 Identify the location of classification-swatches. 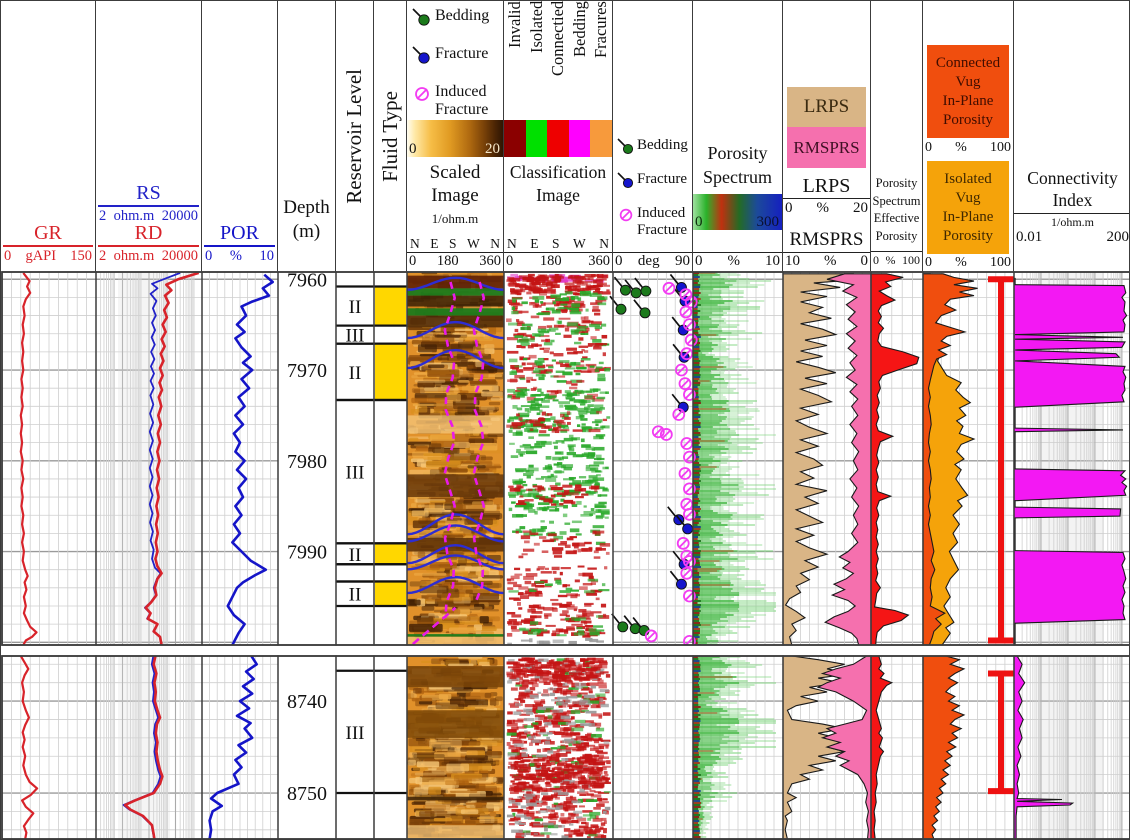
(558, 138).